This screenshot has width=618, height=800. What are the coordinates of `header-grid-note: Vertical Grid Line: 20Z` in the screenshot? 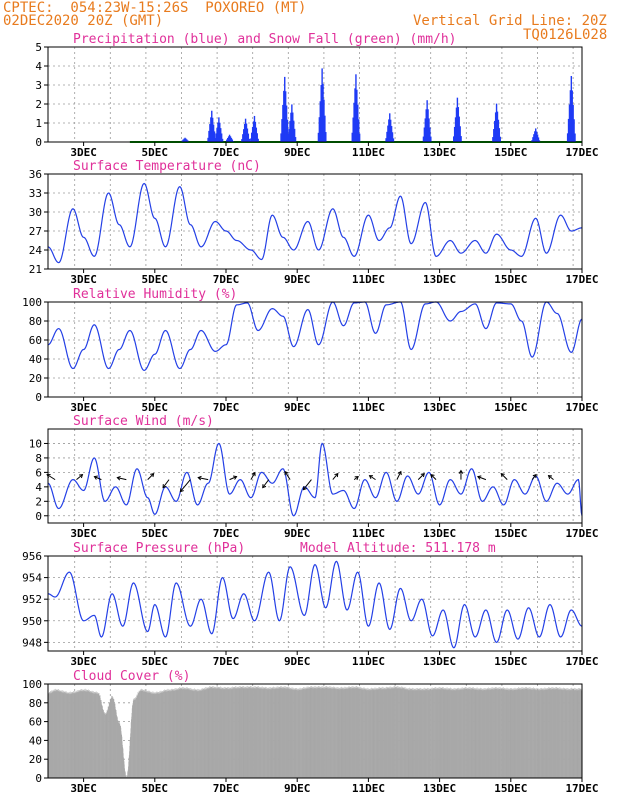 It's located at (510, 21).